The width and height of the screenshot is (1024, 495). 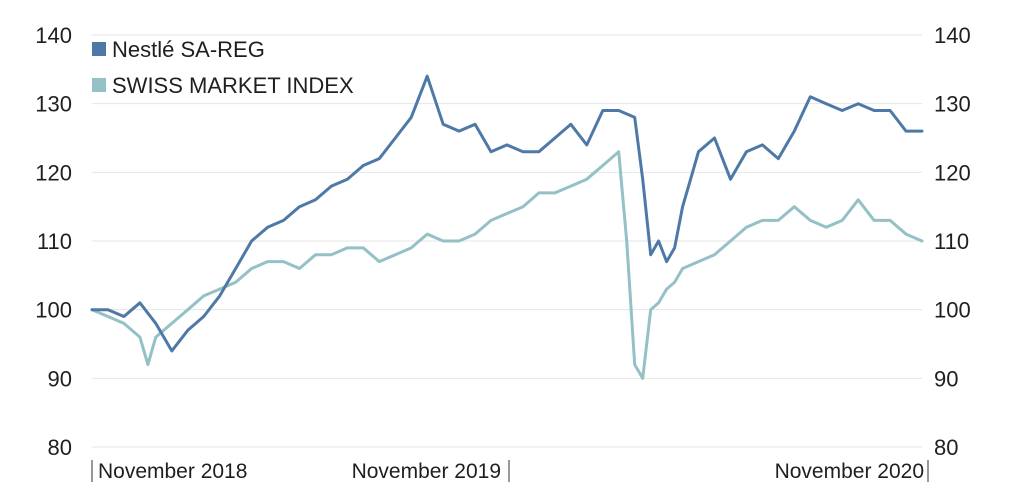 I want to click on y-tick-right-130: 130, so click(x=952, y=104).